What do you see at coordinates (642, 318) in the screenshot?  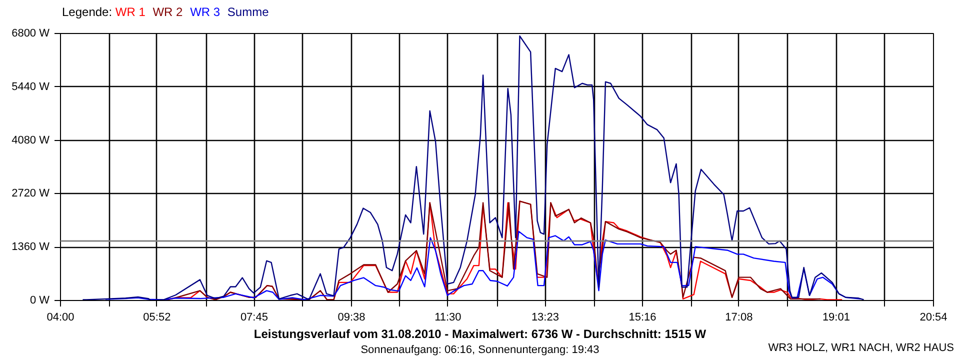 I see `x-tick-label: 15:16` at bounding box center [642, 318].